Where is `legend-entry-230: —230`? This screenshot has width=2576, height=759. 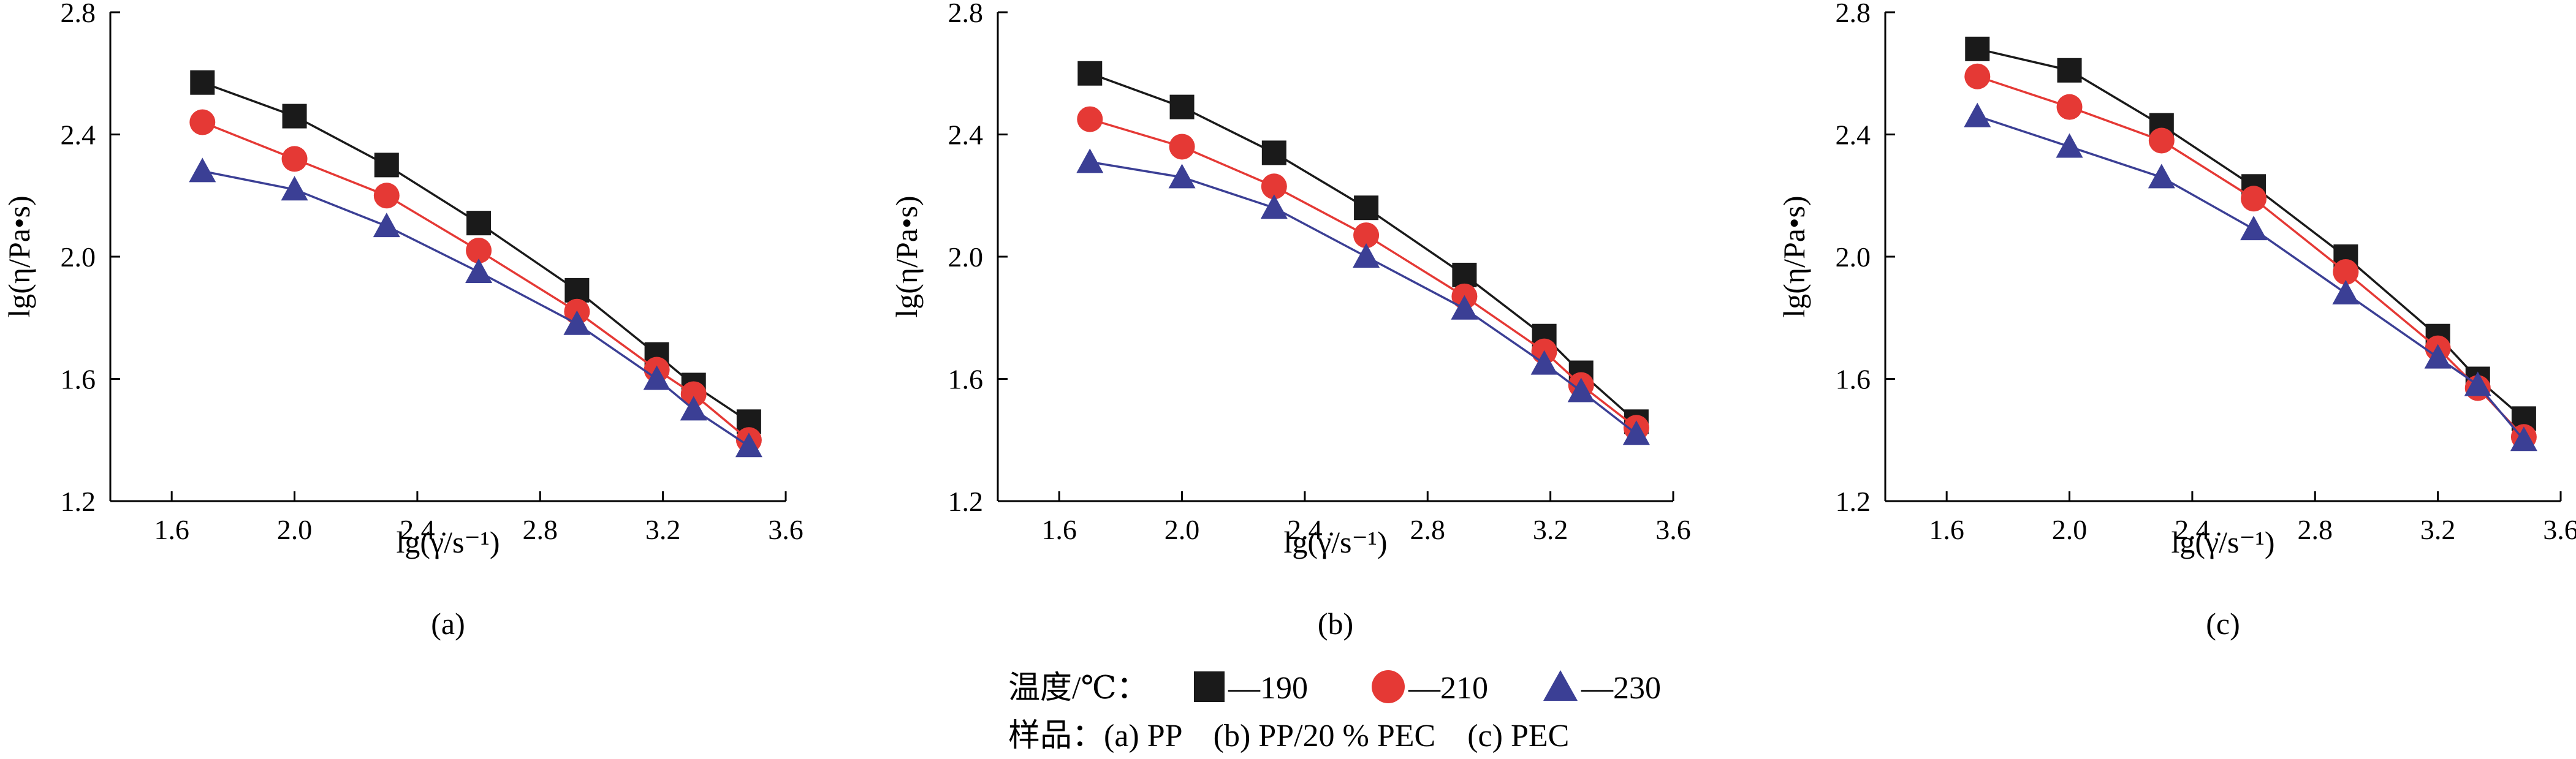 legend-entry-230: —230 is located at coordinates (1621, 688).